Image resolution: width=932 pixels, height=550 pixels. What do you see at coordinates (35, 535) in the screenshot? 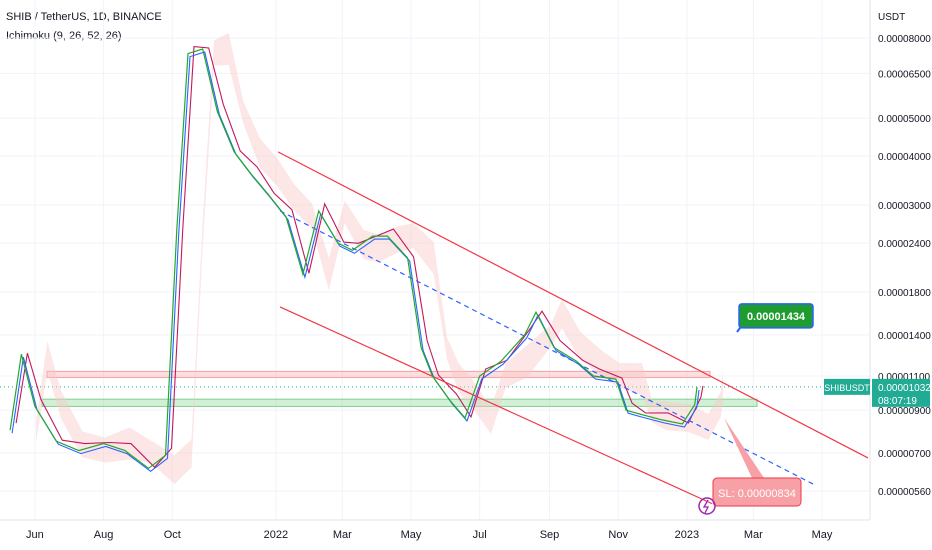
I see `x-tick-label: Jun` at bounding box center [35, 535].